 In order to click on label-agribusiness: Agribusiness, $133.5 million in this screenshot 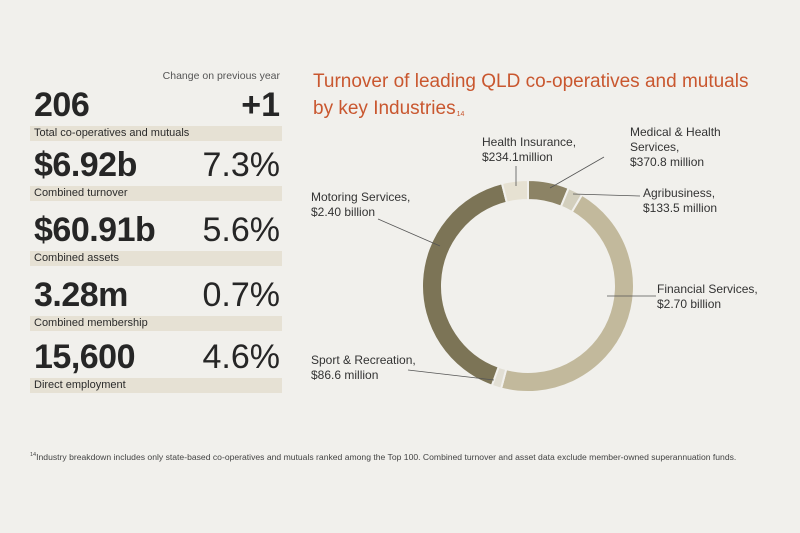, I will do `click(680, 201)`.